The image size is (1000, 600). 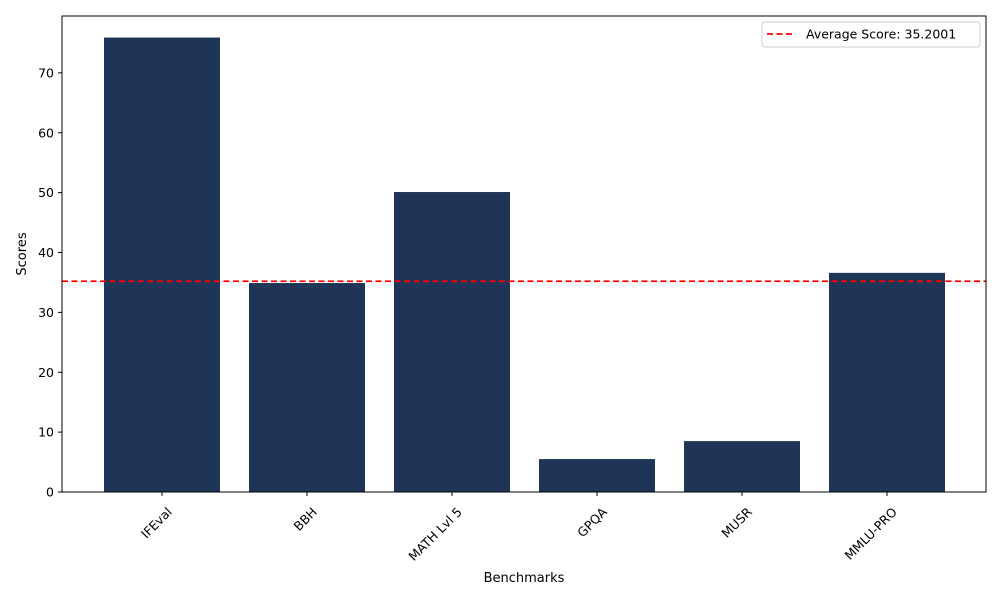 I want to click on y-tick-label: 0, so click(x=50, y=492).